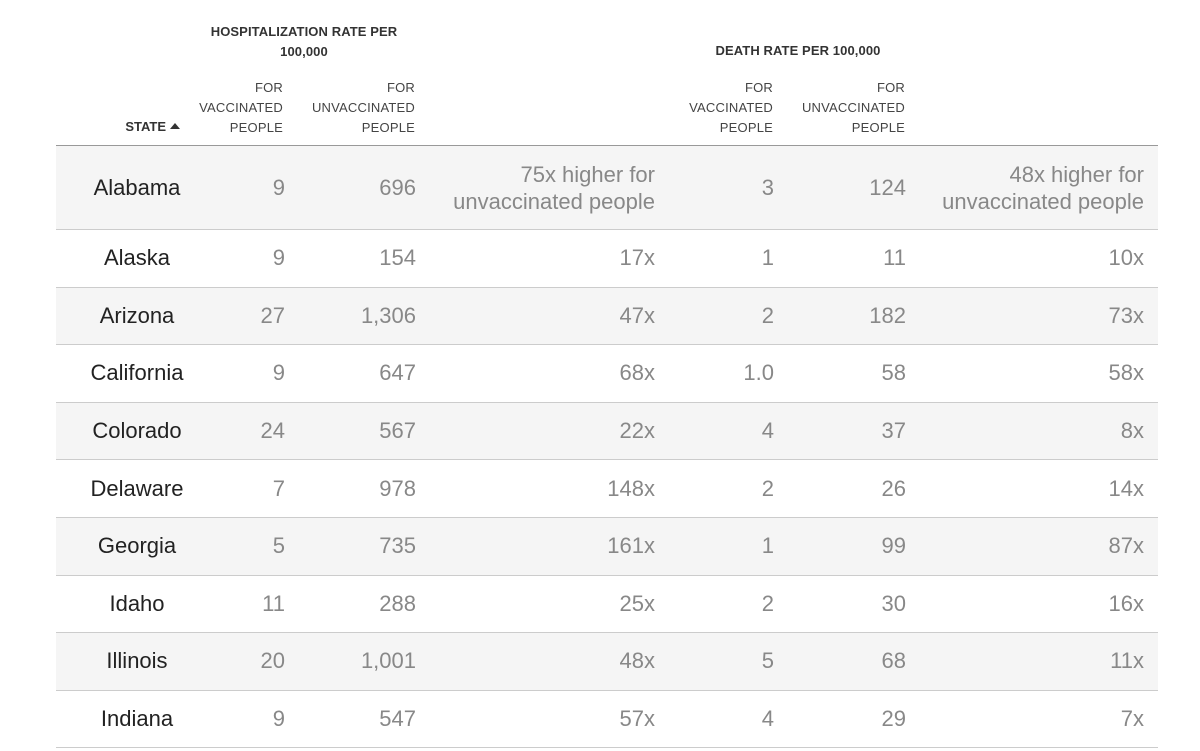 The image size is (1200, 751). Describe the element at coordinates (607, 604) in the screenshot. I see `table-row: Idaho 11 288 25x 2 30 16x` at that location.